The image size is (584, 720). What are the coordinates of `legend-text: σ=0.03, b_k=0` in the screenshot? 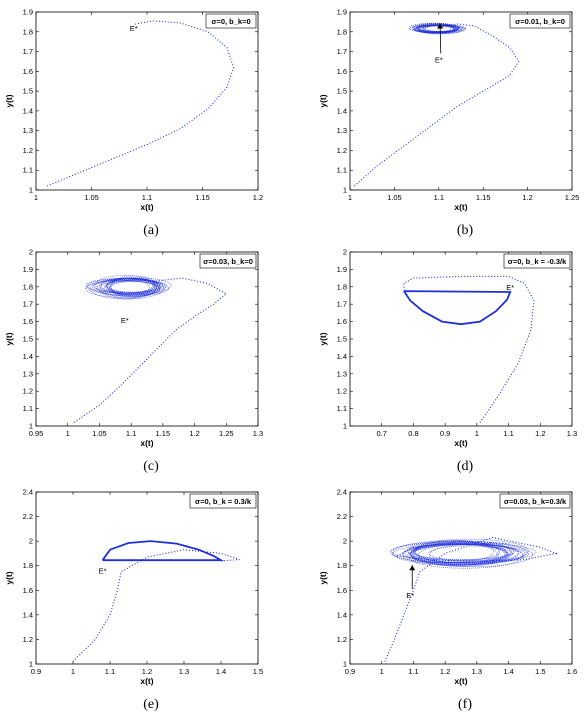 It's located at (228, 261).